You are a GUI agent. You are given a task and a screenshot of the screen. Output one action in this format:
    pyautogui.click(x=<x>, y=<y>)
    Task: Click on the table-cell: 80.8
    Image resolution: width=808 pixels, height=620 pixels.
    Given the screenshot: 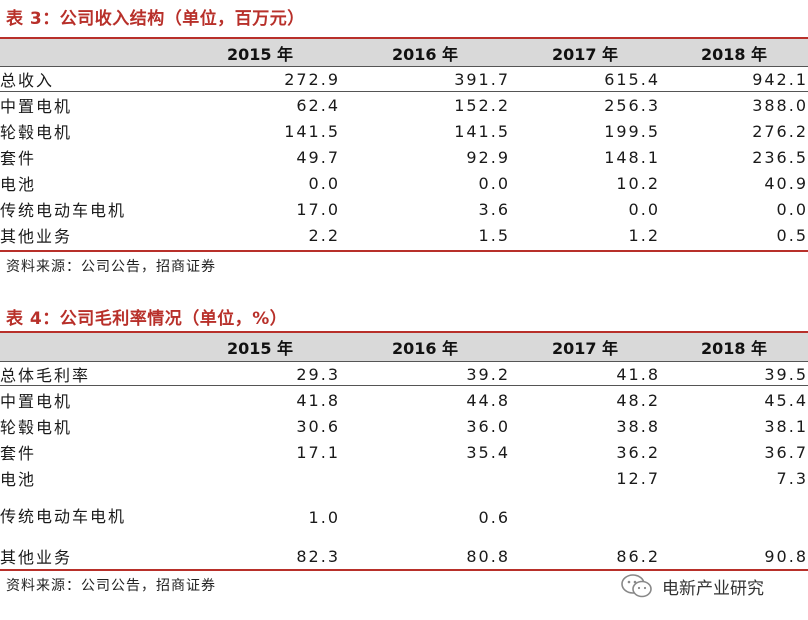 What is the action you would take?
    pyautogui.click(x=488, y=556)
    